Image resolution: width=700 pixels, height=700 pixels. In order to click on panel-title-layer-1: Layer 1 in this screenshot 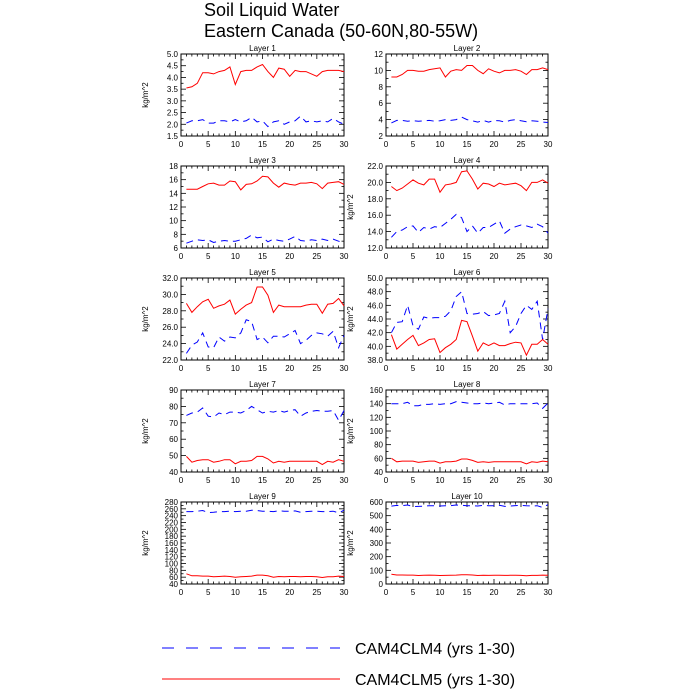, I will do `click(262, 48)`.